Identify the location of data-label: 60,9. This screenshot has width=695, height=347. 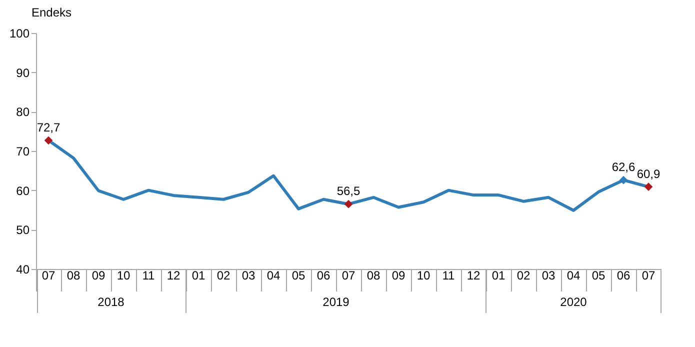
(648, 173).